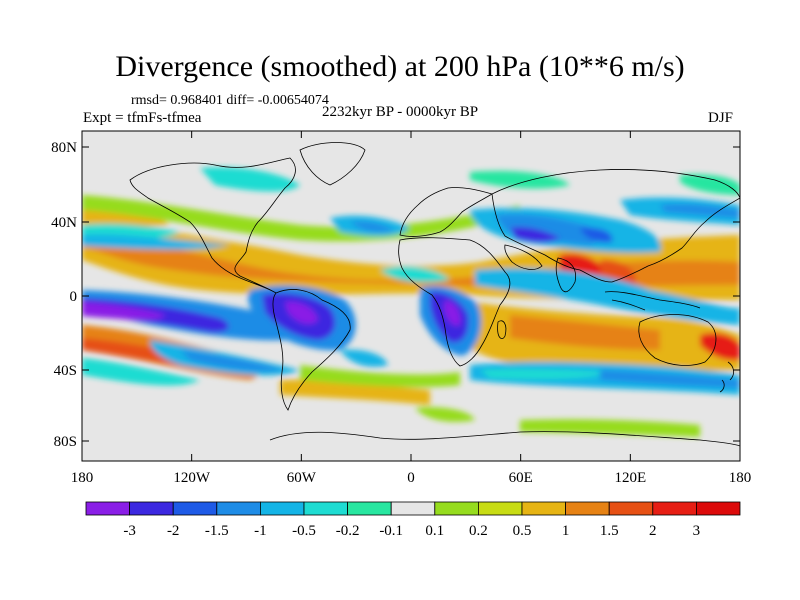  What do you see at coordinates (413, 520) in the screenshot?
I see `colorbar: -3 -2 -1.5 -1 -0.5 -0.2 -0.1 0.1 0.2 0.5 1 1.5 2 3` at bounding box center [413, 520].